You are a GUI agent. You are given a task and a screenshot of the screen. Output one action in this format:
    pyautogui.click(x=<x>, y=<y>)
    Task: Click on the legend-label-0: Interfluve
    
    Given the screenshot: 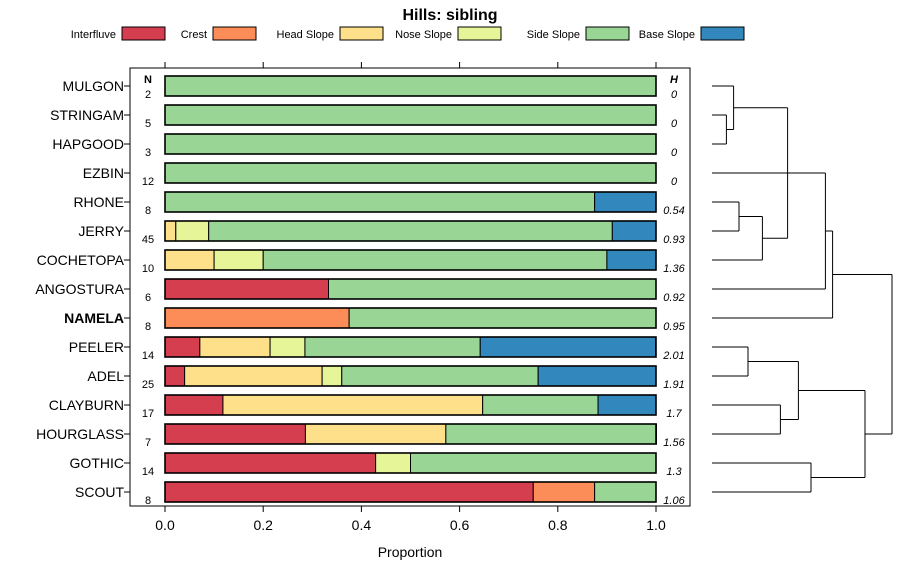 What is the action you would take?
    pyautogui.click(x=93, y=35)
    